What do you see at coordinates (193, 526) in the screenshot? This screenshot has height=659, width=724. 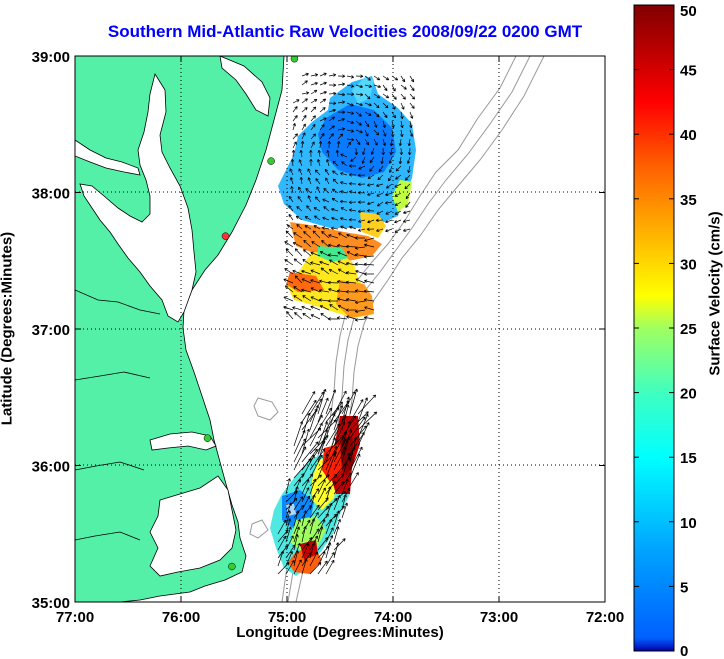 I see `pamlico-sound` at bounding box center [193, 526].